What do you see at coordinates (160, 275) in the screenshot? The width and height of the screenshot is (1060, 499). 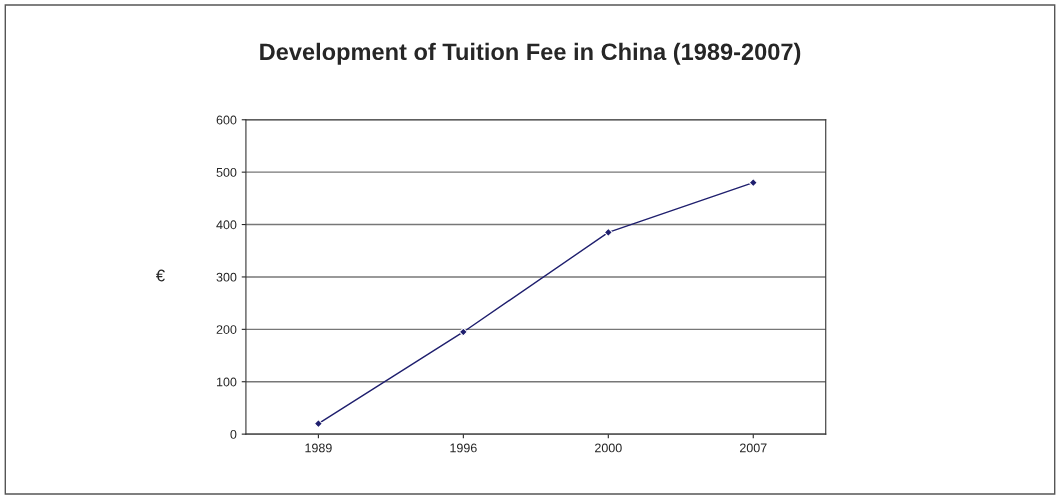 I see `y-axis-title: €` at bounding box center [160, 275].